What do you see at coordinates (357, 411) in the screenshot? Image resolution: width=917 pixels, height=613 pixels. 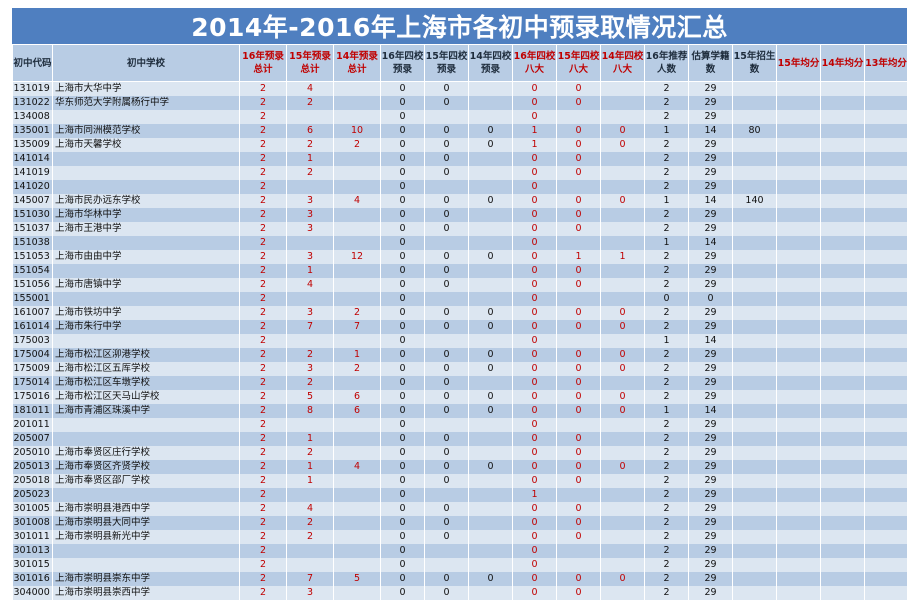 I see `value-cell: 6` at bounding box center [357, 411].